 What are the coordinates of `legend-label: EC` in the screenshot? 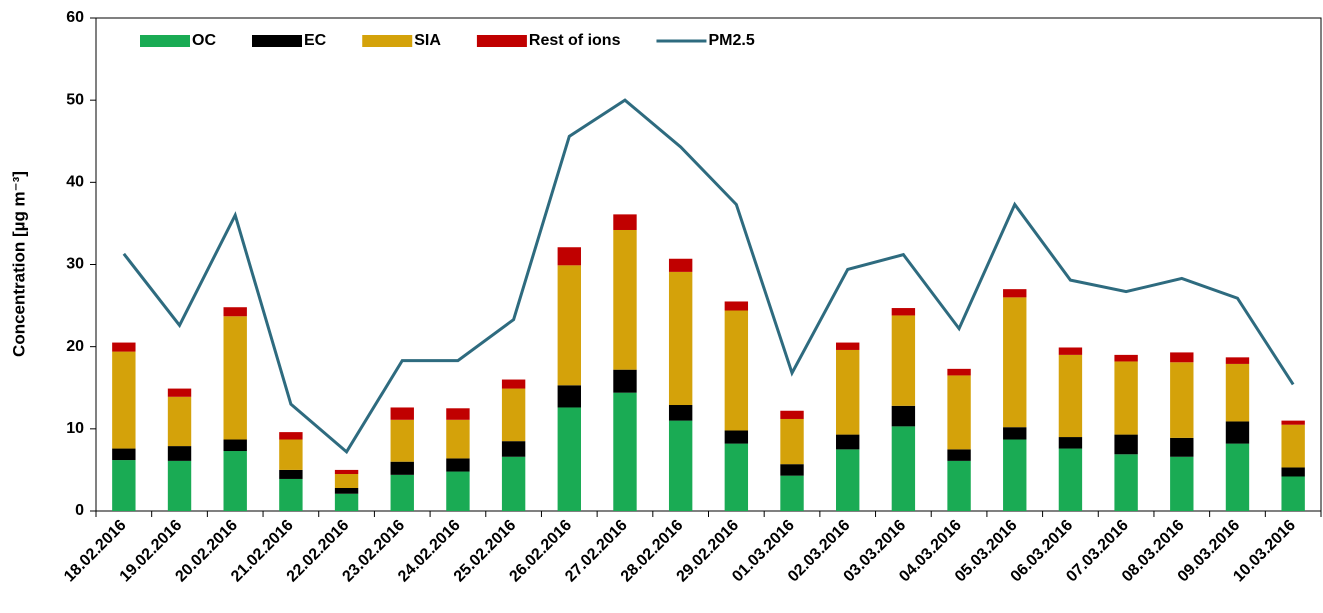 It's located at (315, 40).